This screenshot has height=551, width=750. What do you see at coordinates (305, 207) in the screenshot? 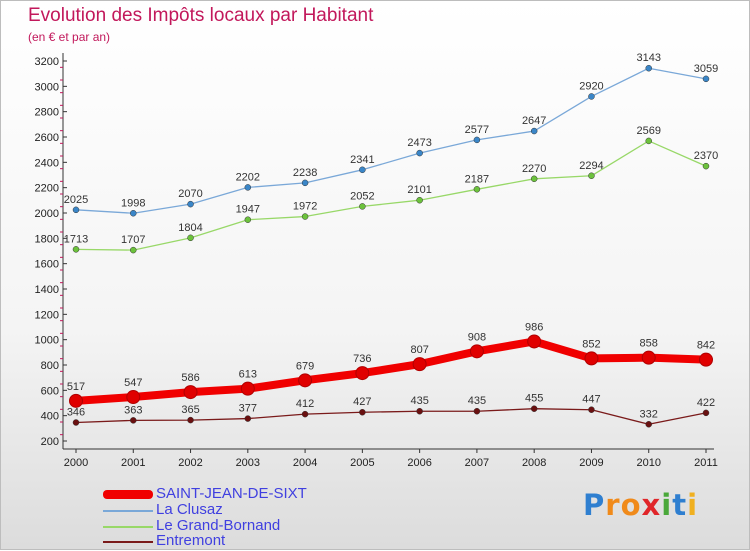
I see `data-label: 1972` at bounding box center [305, 207].